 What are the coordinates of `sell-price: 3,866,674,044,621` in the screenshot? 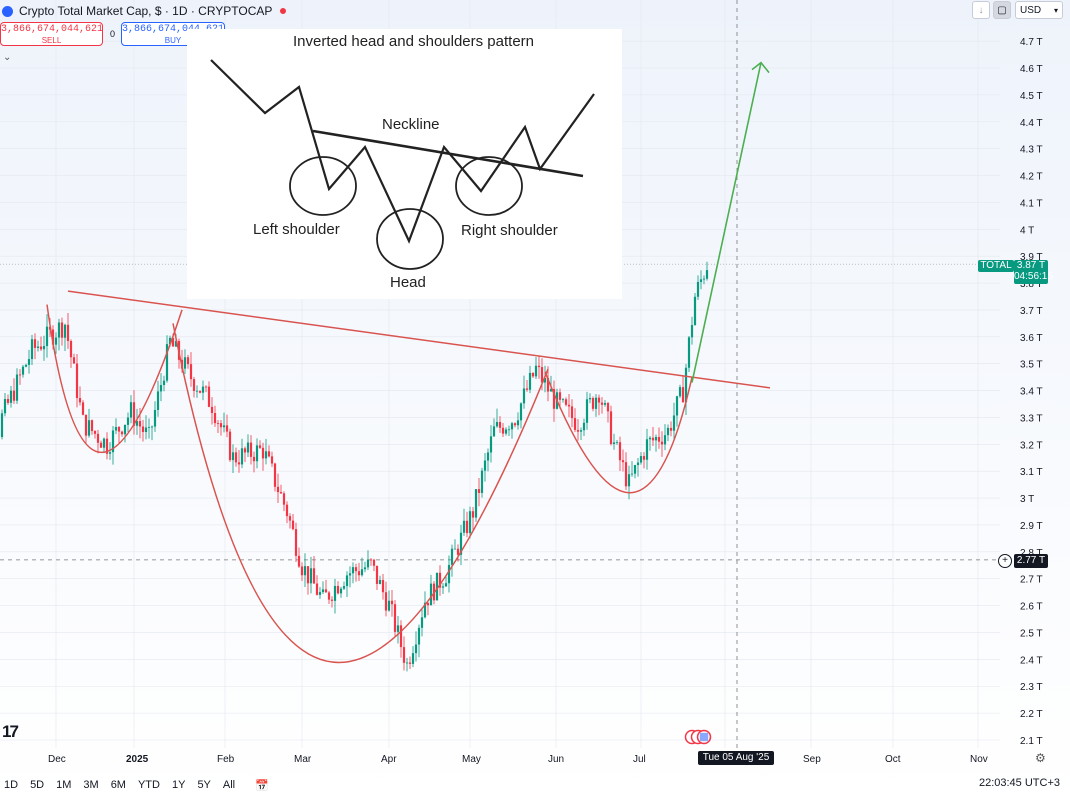 It's located at (52, 29).